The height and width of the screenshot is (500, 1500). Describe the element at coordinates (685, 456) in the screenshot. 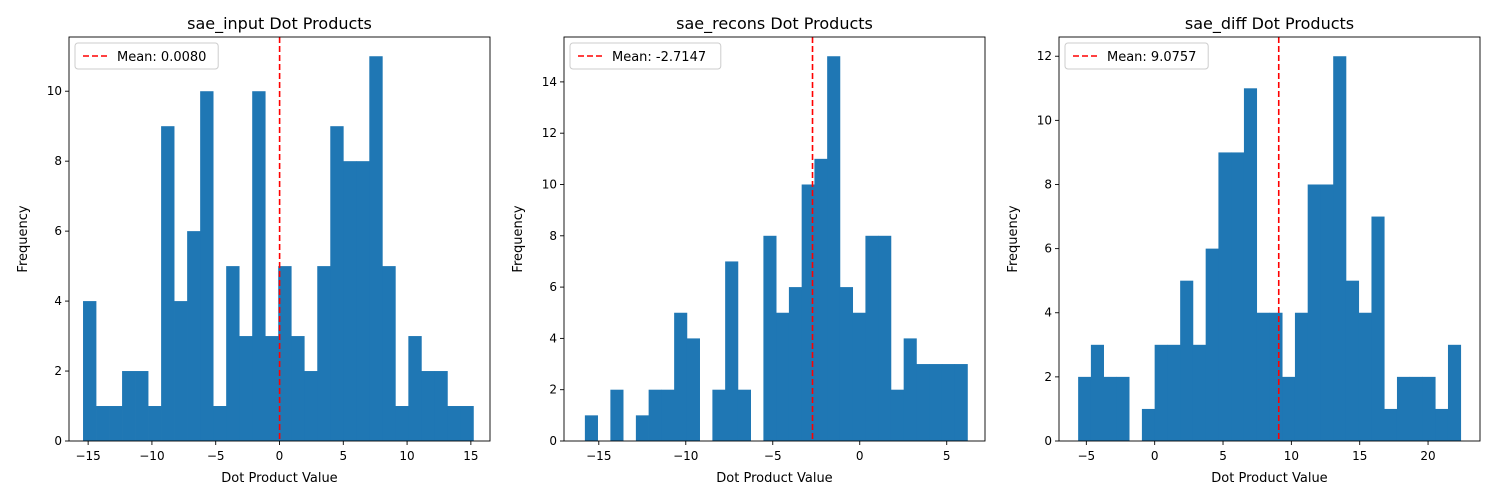

I see `x-tick-label: −10` at that location.